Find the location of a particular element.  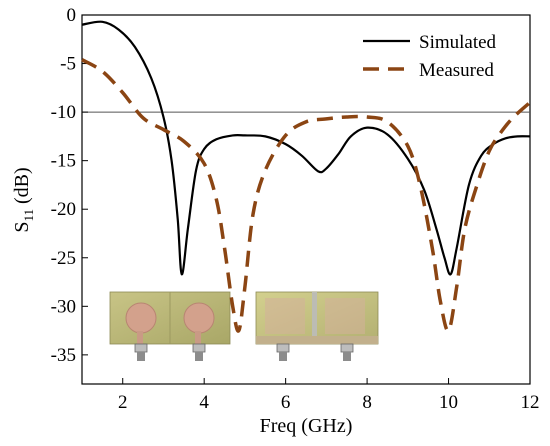

antenna-photo-front is located at coordinates (170, 326).